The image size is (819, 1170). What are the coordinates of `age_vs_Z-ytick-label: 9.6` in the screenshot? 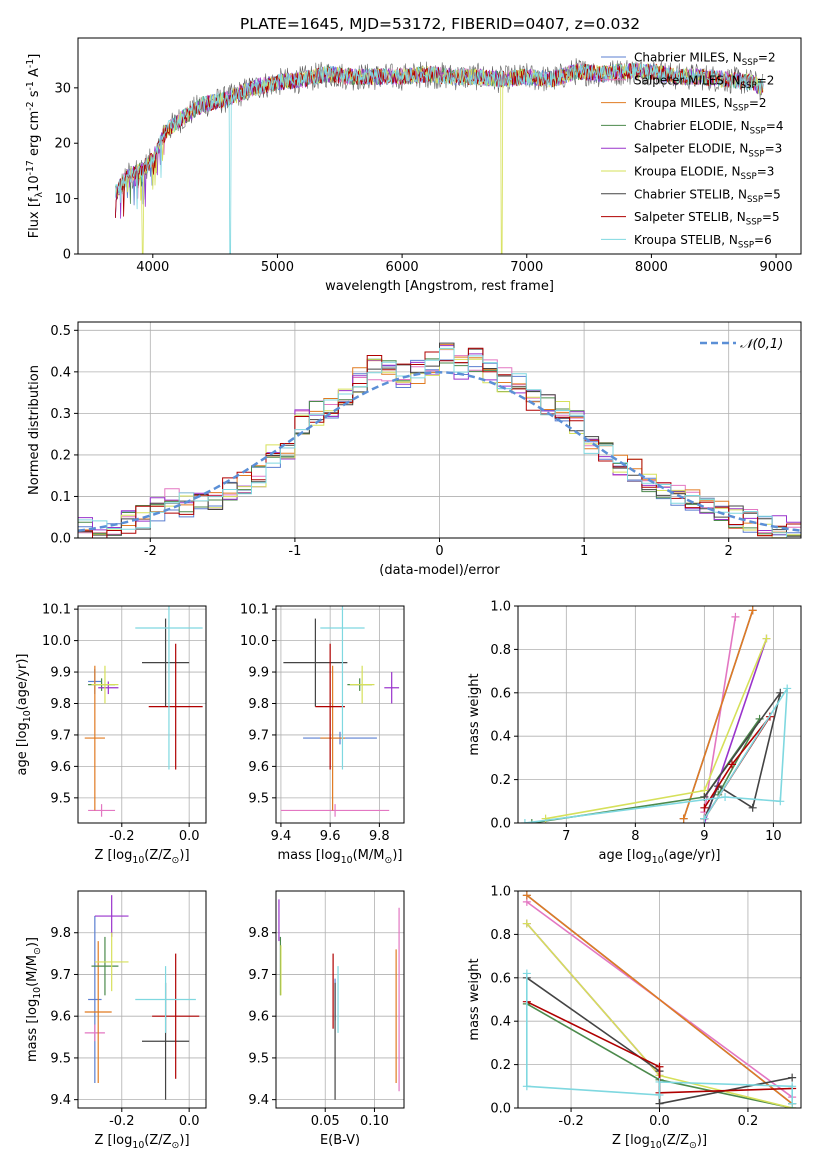 It's located at (60, 767).